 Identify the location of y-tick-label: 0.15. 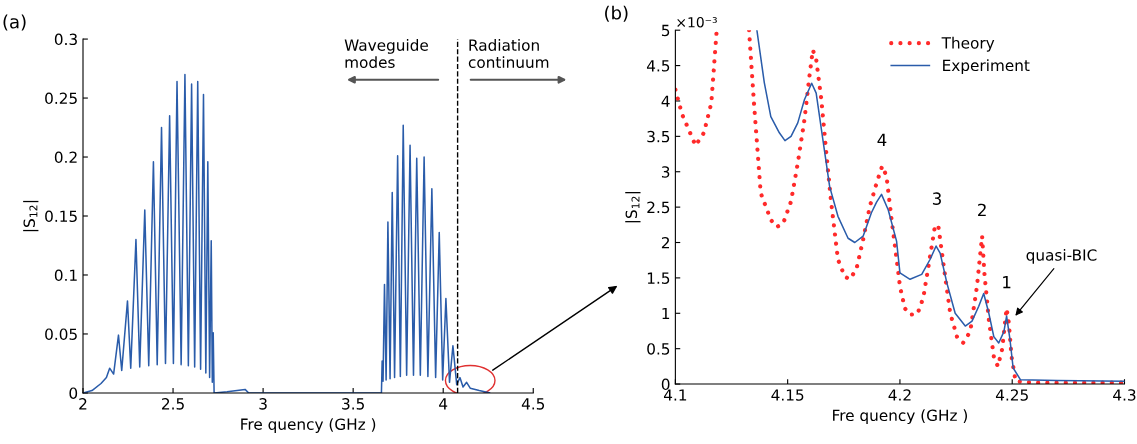
(61, 216).